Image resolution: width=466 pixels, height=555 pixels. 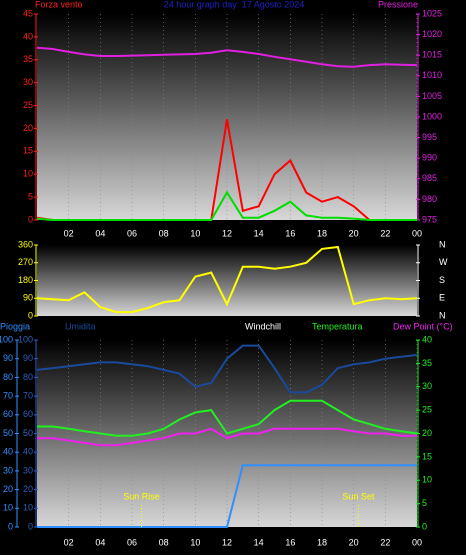 I want to click on y2-tick-label: 1000, so click(x=432, y=116).